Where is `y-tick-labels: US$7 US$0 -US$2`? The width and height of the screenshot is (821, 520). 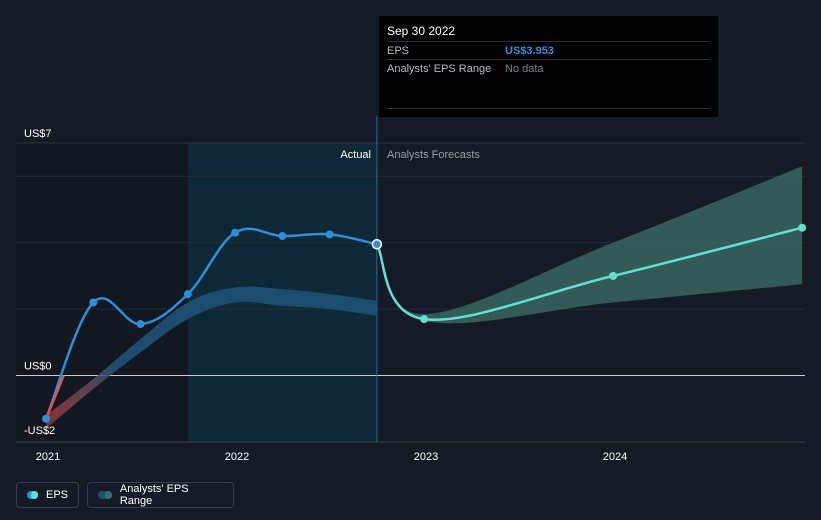 y-tick-labels: US$7 US$0 -US$2 is located at coordinates (39, 282).